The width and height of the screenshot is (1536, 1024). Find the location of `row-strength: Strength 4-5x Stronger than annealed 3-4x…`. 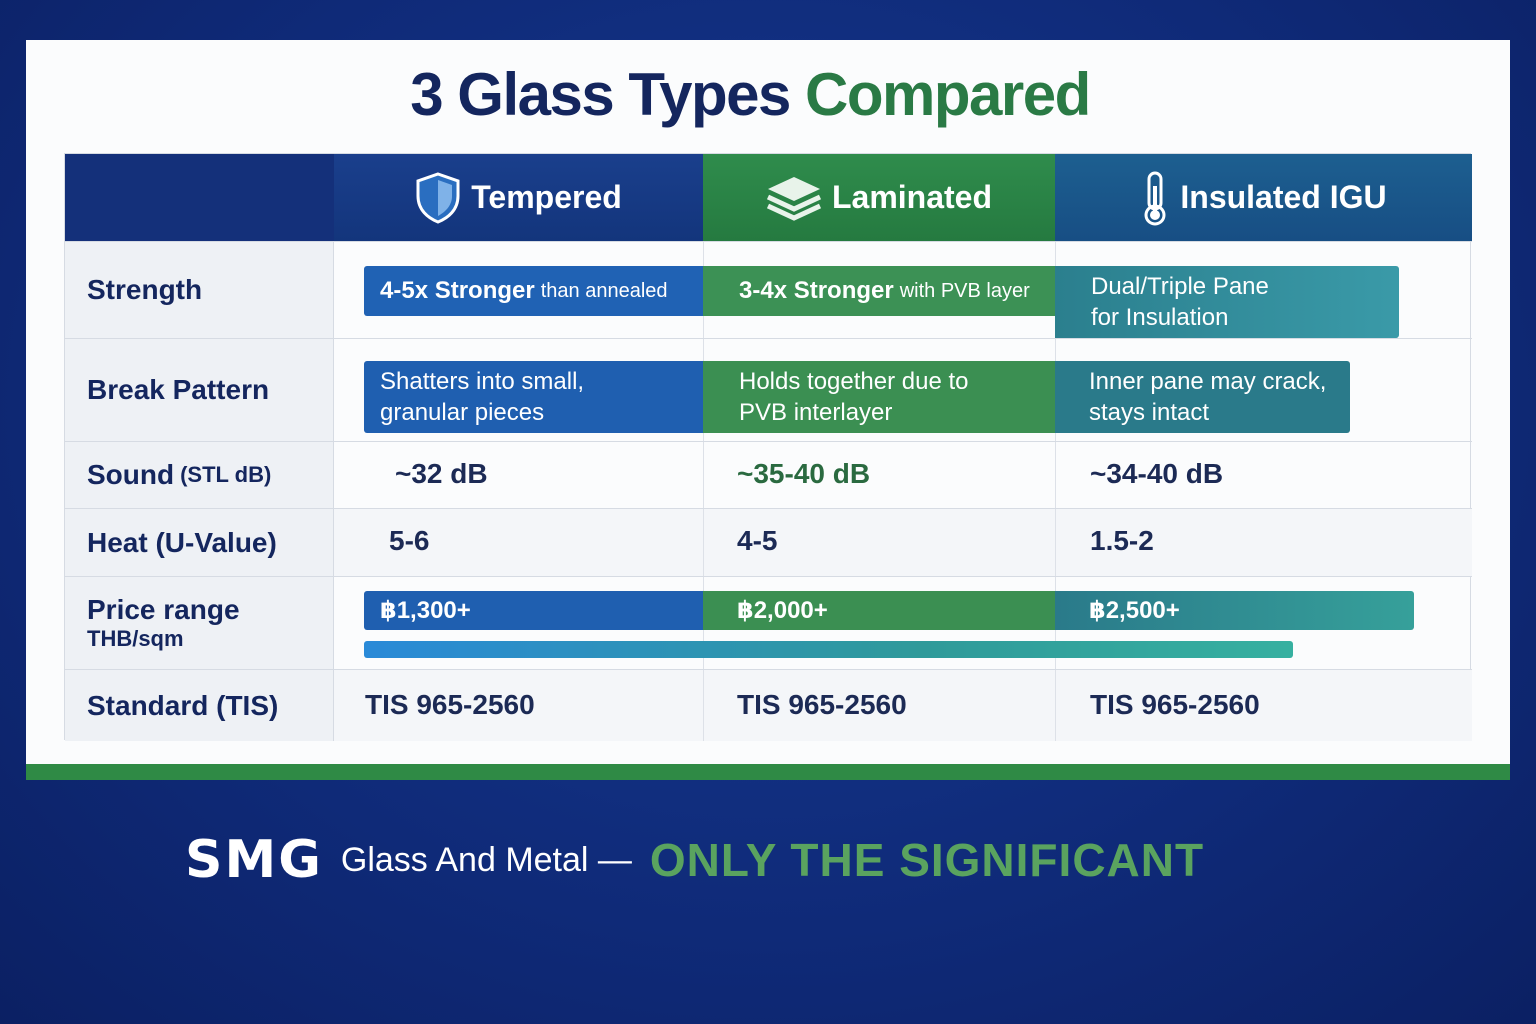

row-strength: Strength 4-5x Stronger than annealed 3-4x… is located at coordinates (768, 289).